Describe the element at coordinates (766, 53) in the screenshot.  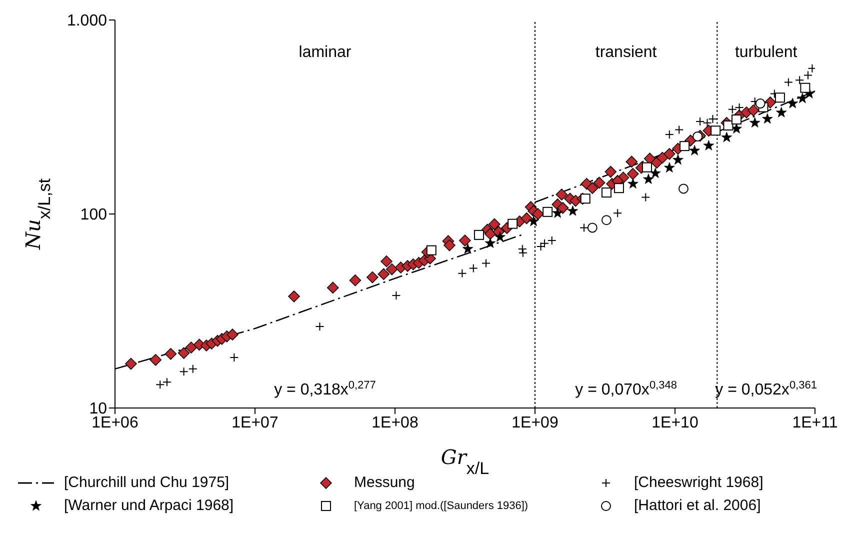
I see `annotation: turbulent` at that location.